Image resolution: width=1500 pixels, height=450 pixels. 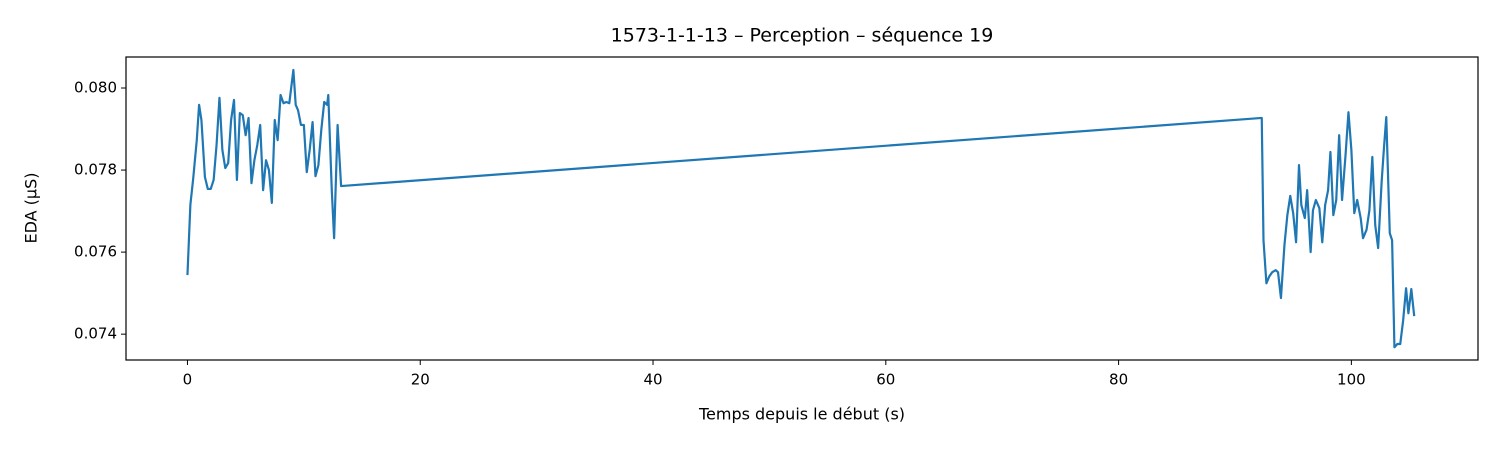 What do you see at coordinates (95, 170) in the screenshot?
I see `y-tick-label: 0.078` at bounding box center [95, 170].